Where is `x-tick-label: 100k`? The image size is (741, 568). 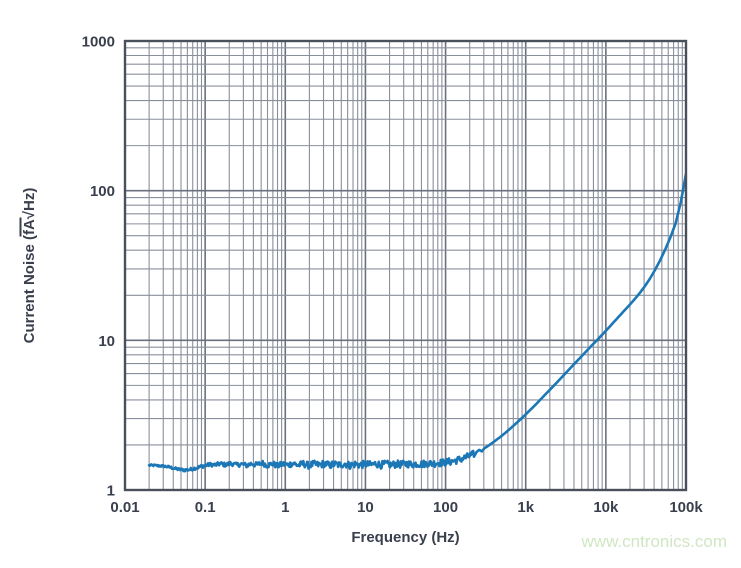 x-tick-label: 100k is located at coordinates (686, 507).